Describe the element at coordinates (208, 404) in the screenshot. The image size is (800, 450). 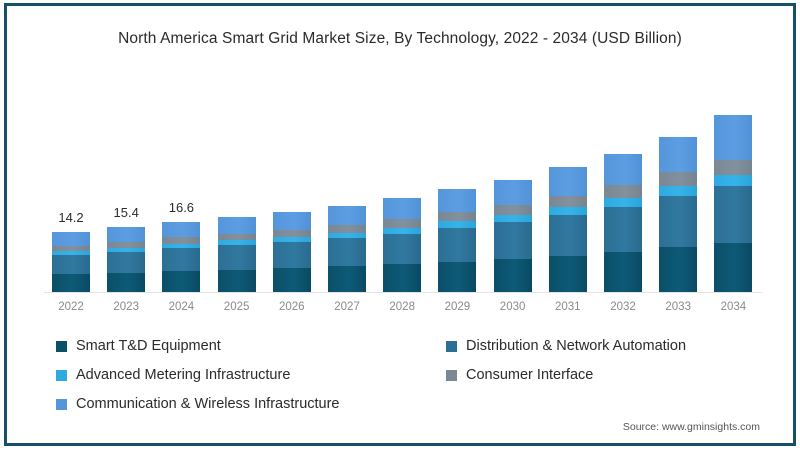
I see `legend-label: Communication & Wireless Infrastructure` at that location.